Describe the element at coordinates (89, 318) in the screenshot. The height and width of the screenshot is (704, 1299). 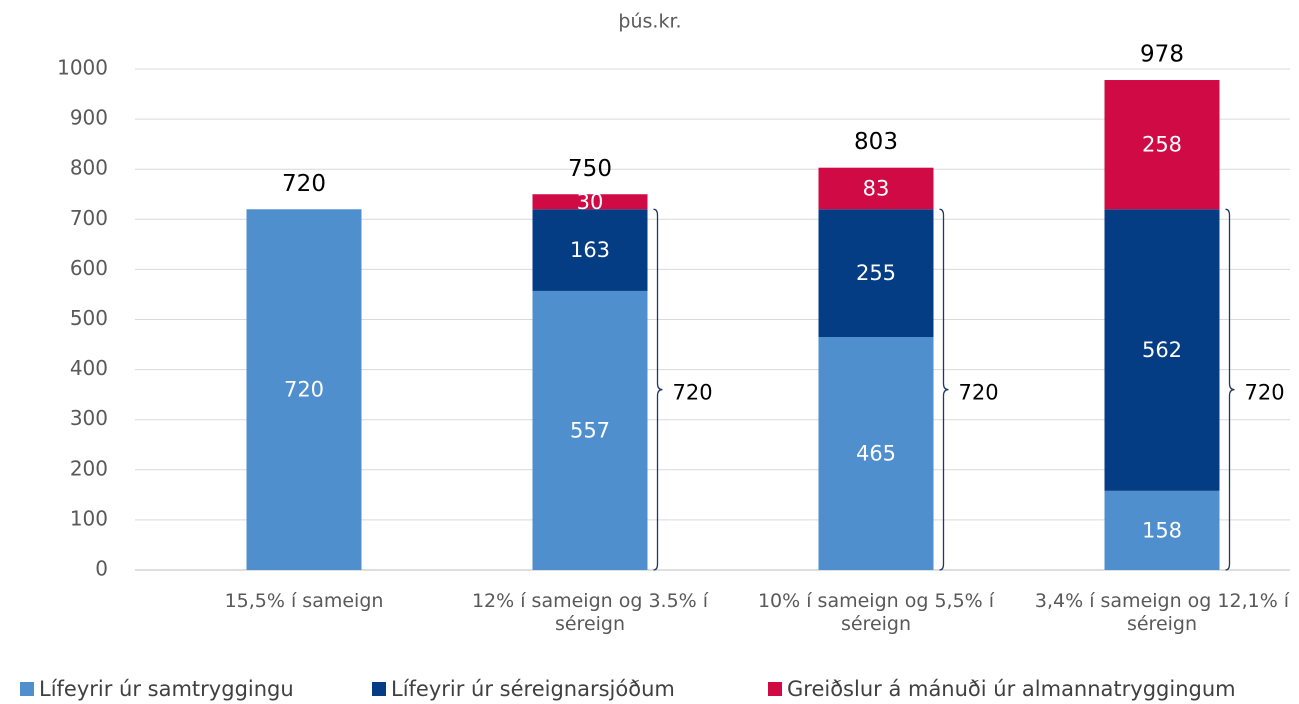
I see `y-tick-label: 500` at that location.